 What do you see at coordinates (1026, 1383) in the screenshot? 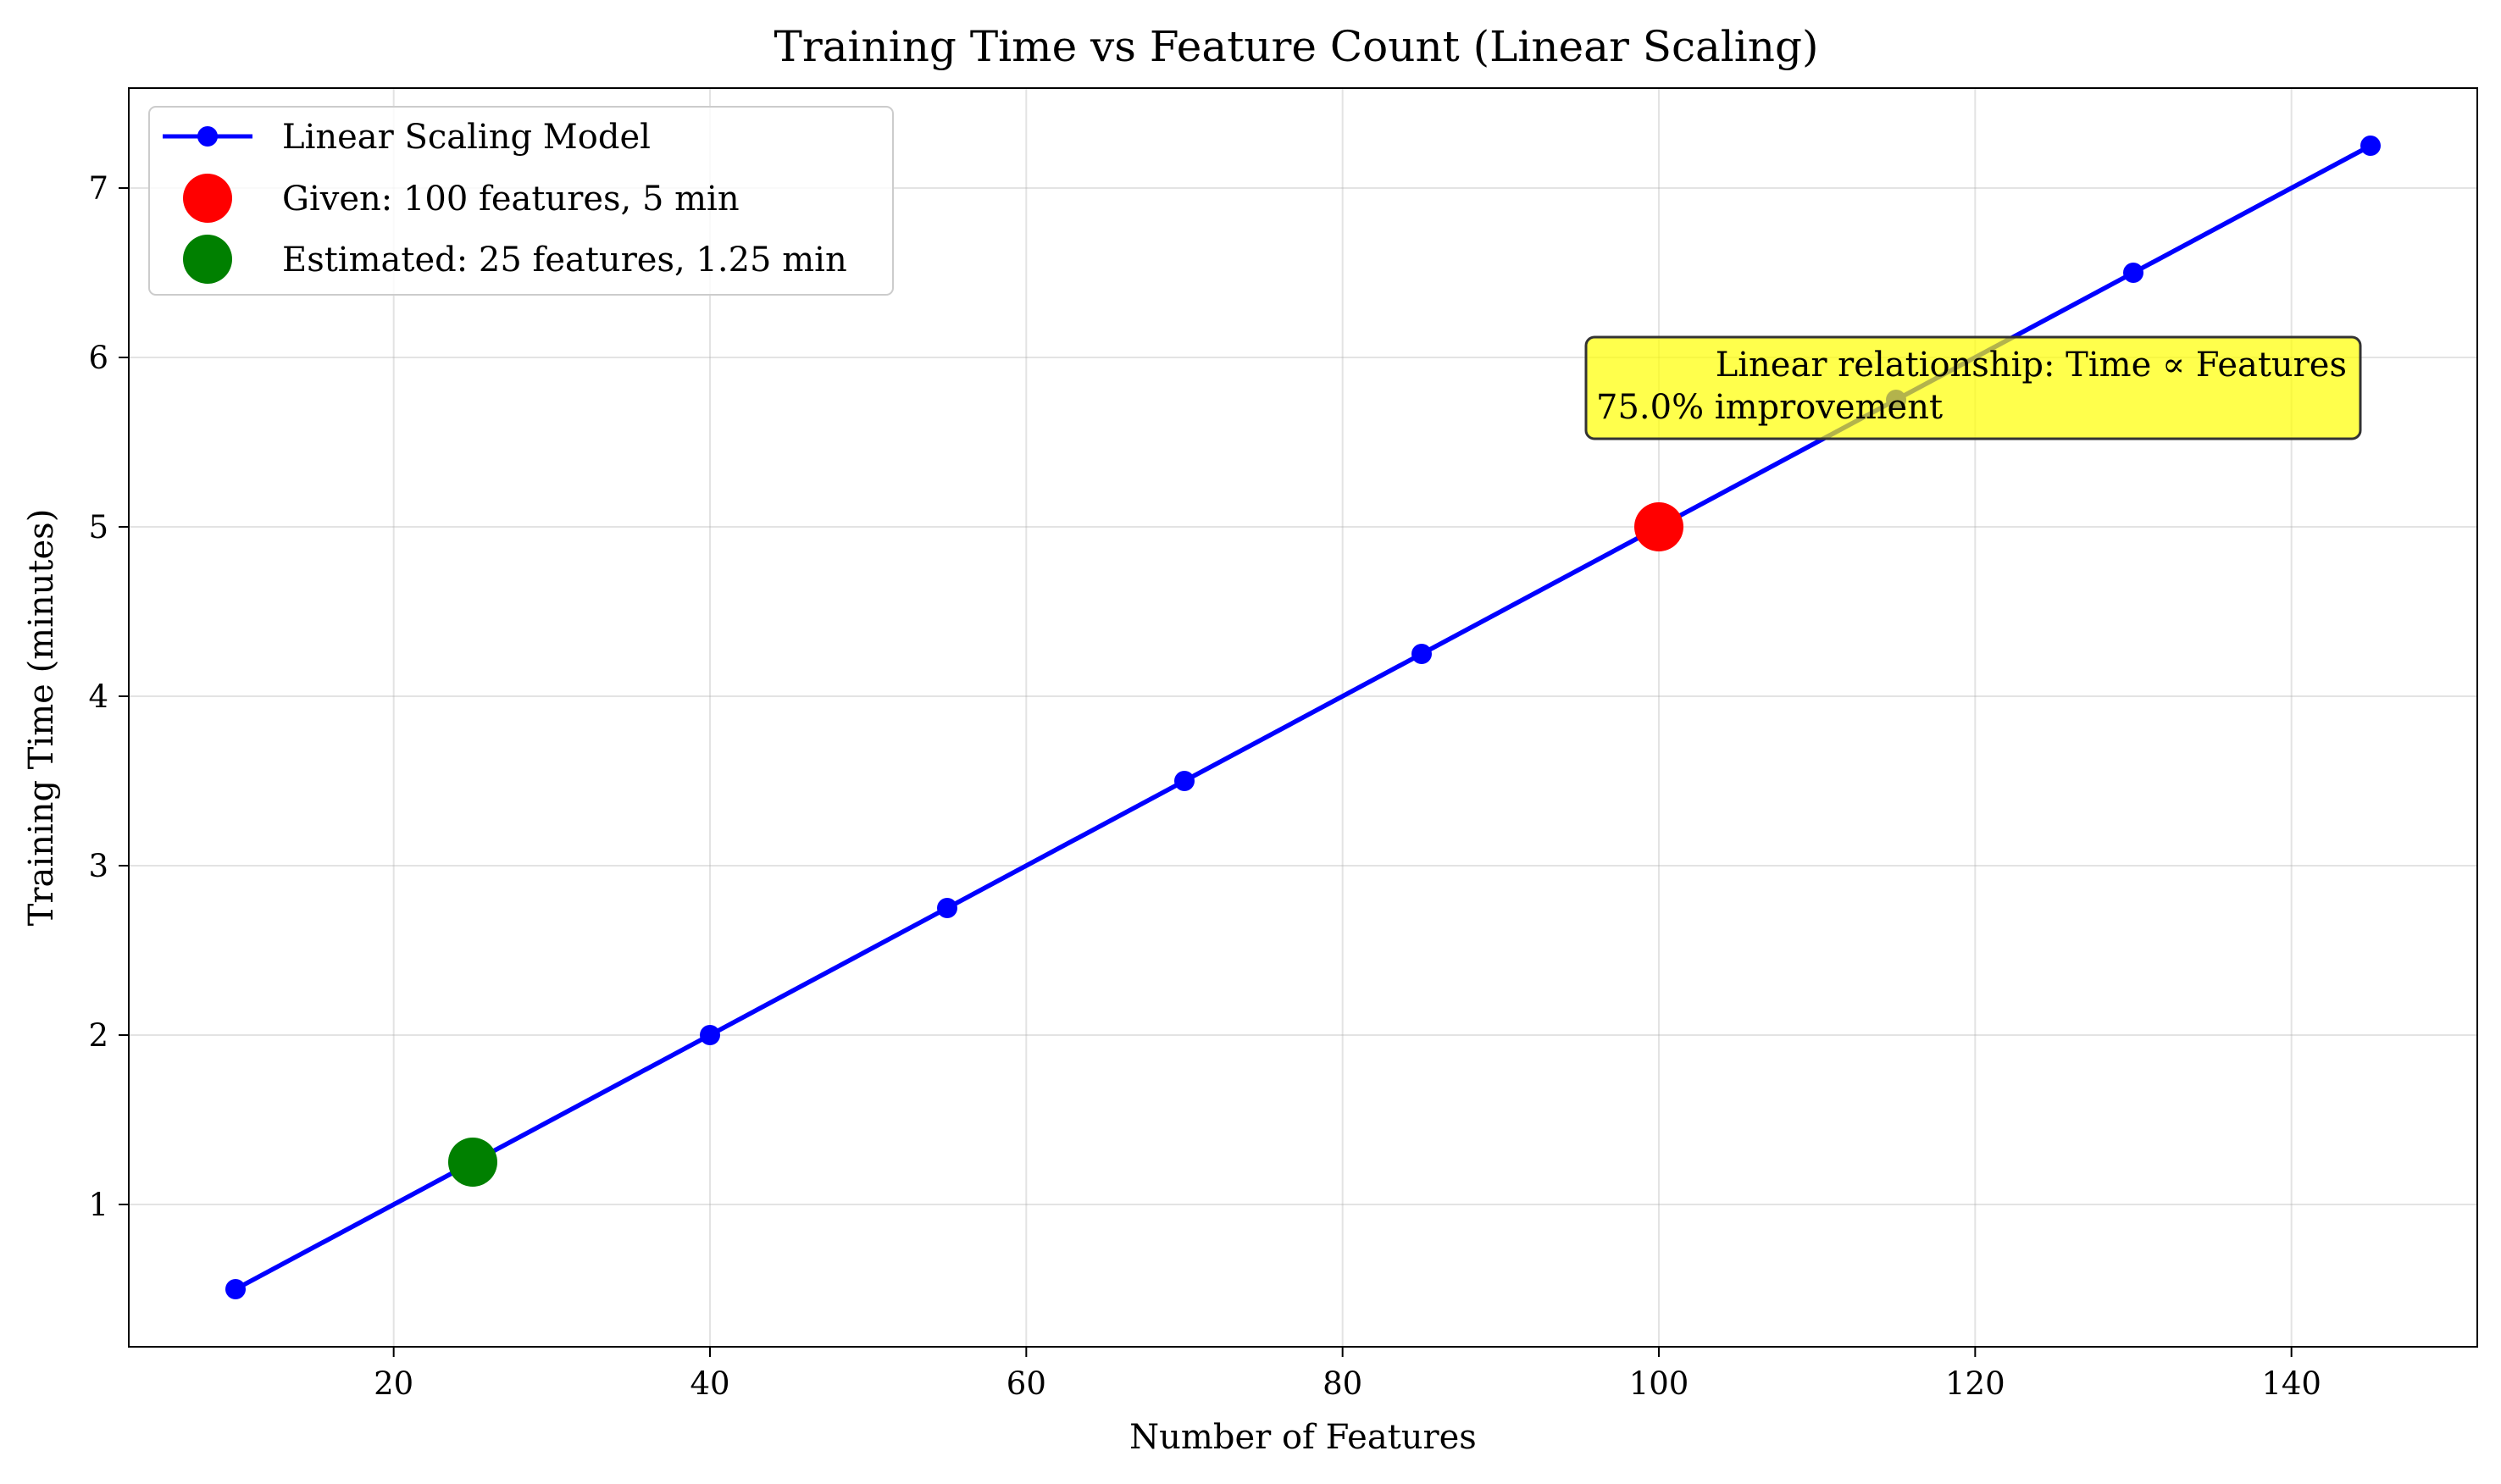
I see `x-tick-label: 60` at bounding box center [1026, 1383].